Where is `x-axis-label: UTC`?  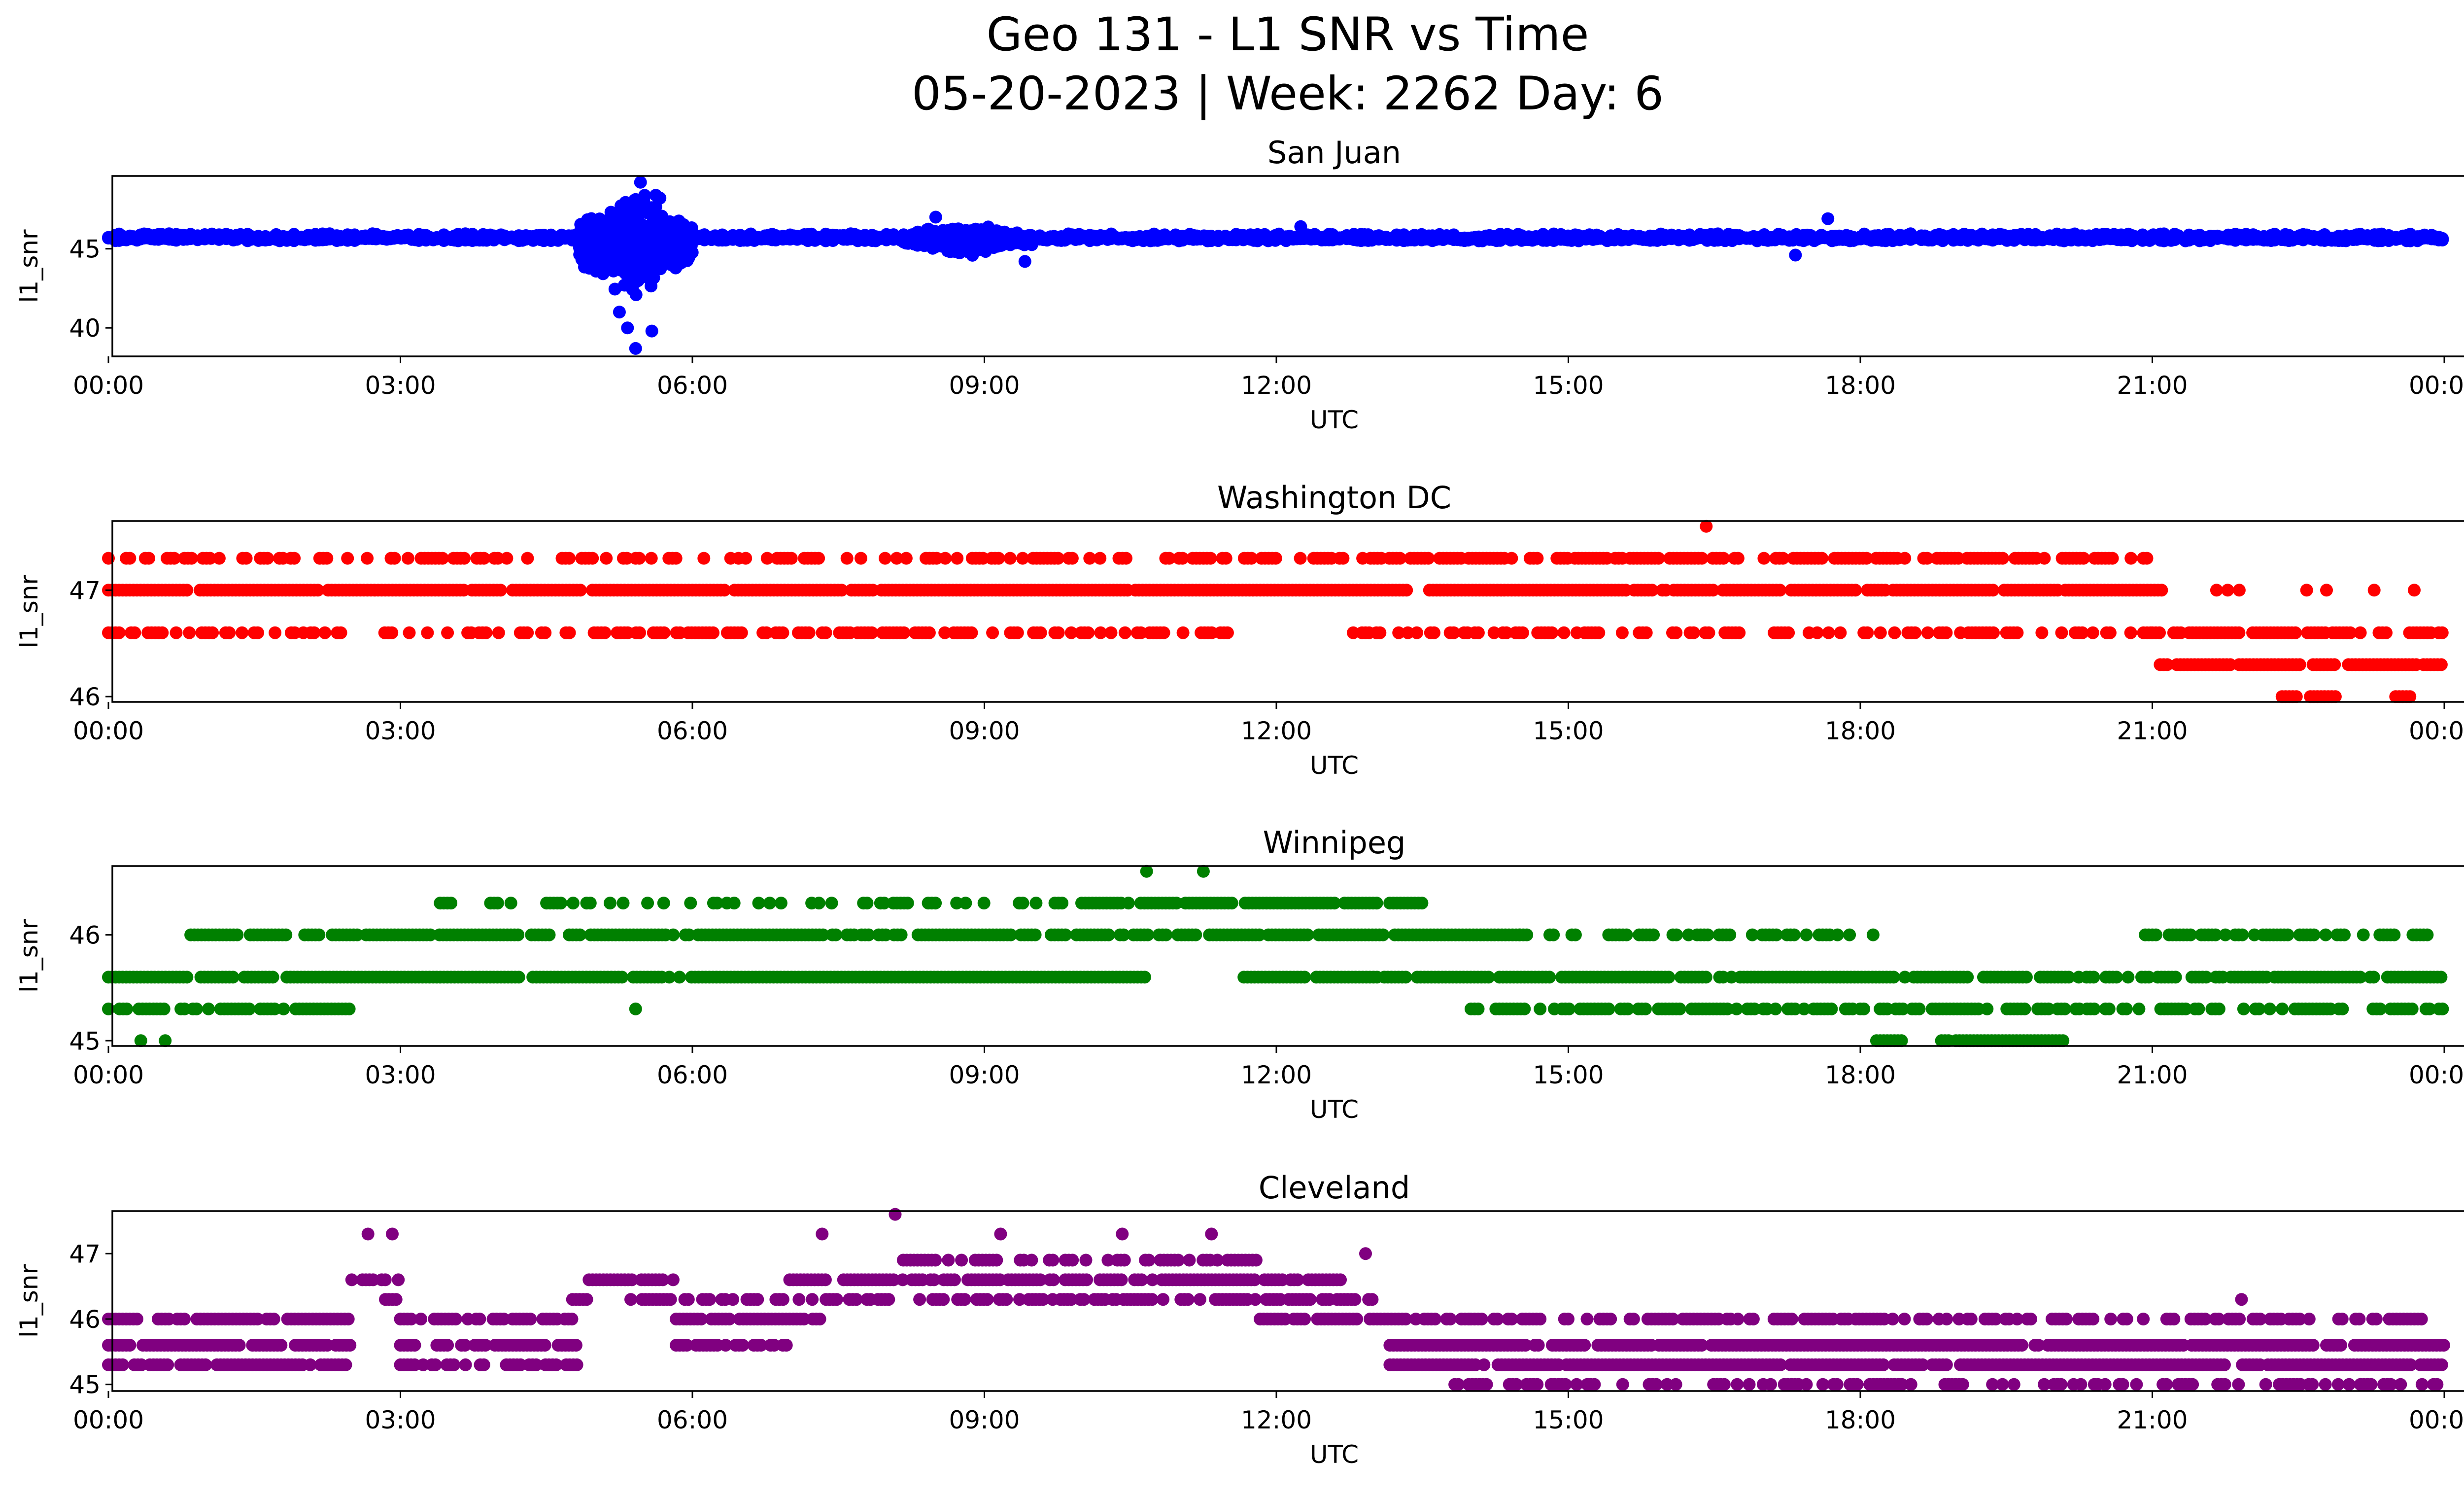 x-axis-label: UTC is located at coordinates (1334, 765).